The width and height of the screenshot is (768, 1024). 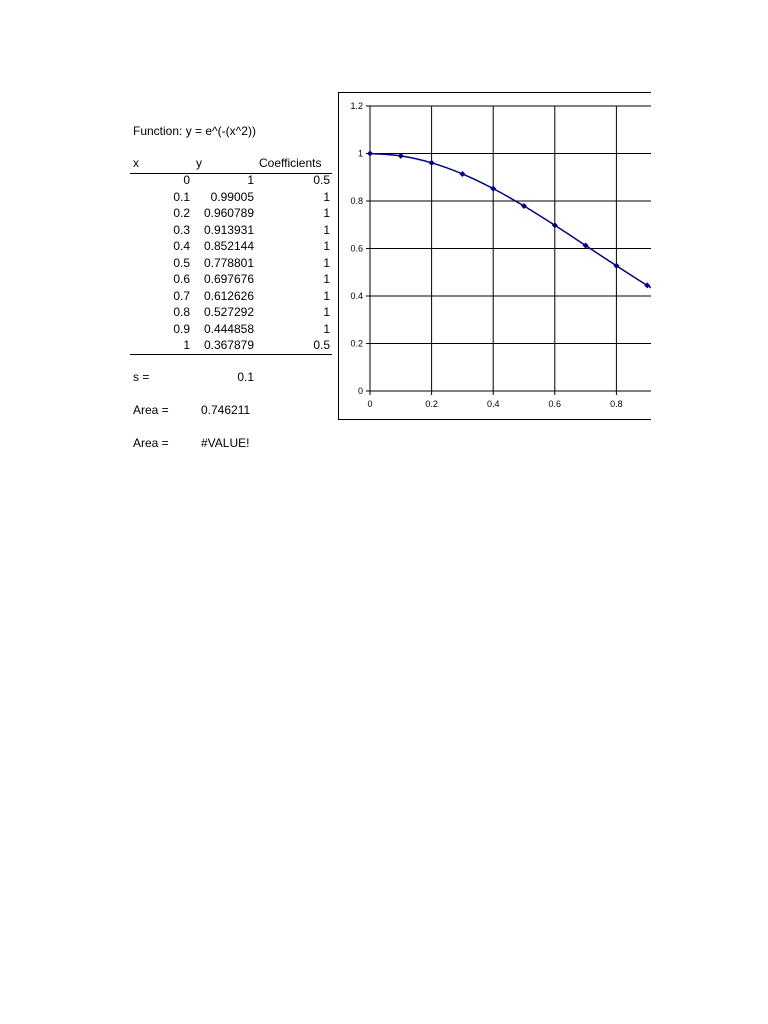 What do you see at coordinates (360, 391) in the screenshot?
I see `y-tick-label: 0` at bounding box center [360, 391].